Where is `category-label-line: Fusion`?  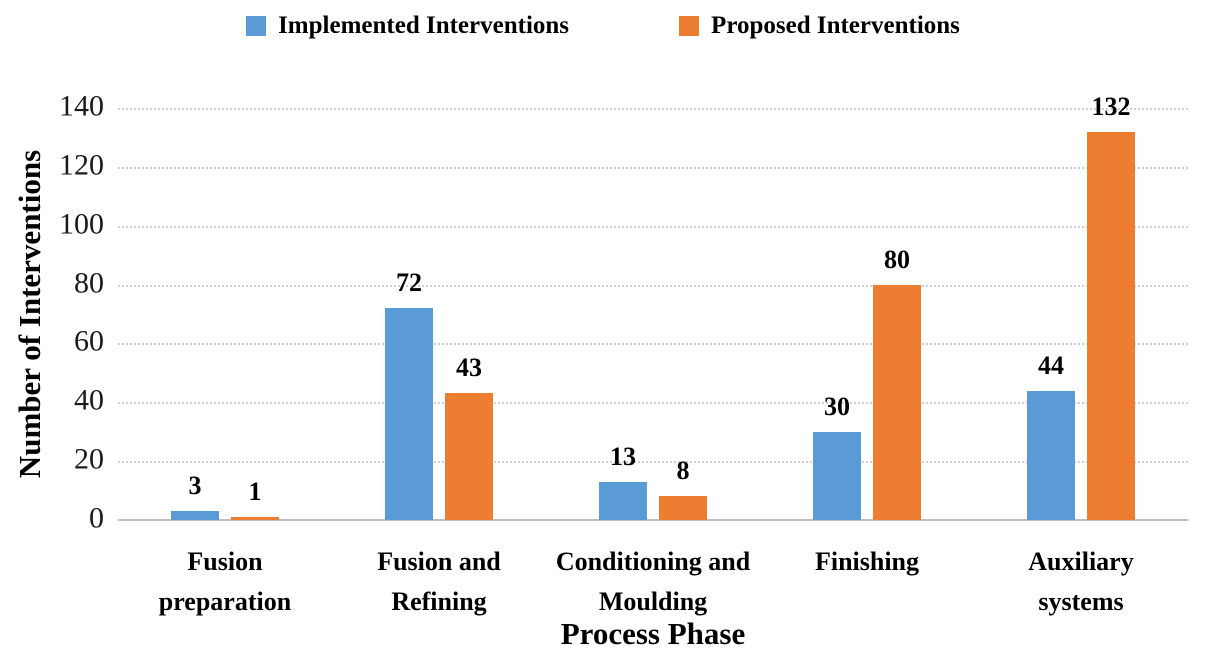
category-label-line: Fusion is located at coordinates (225, 561).